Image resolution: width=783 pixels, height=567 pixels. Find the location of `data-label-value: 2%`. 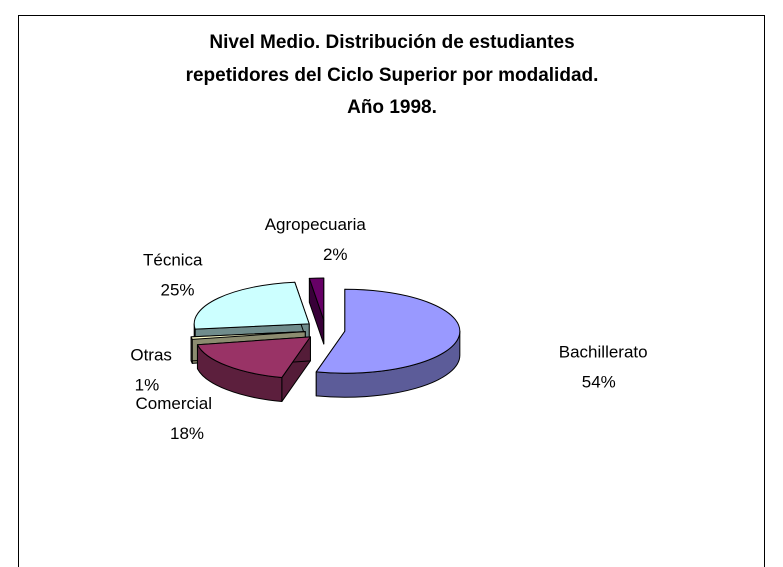

data-label-value: 2% is located at coordinates (335, 254).